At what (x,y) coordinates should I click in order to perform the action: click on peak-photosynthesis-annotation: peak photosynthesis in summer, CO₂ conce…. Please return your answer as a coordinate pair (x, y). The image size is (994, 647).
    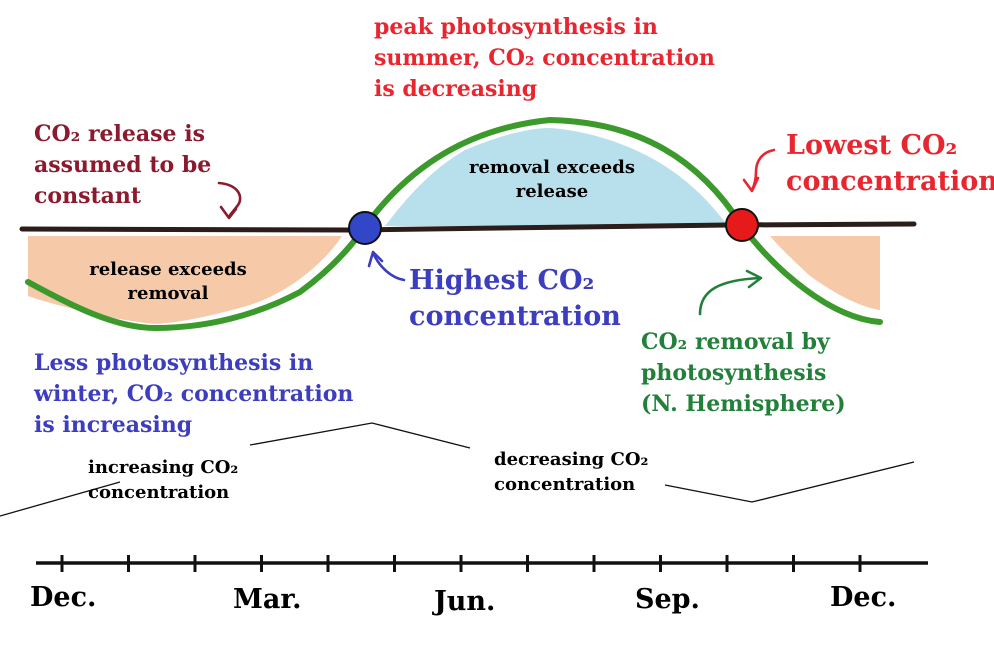
    Looking at the image, I should click on (544, 58).